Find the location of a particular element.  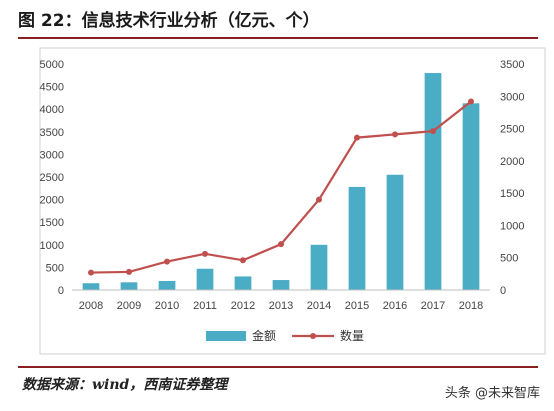

footer-divider is located at coordinates (278, 367).